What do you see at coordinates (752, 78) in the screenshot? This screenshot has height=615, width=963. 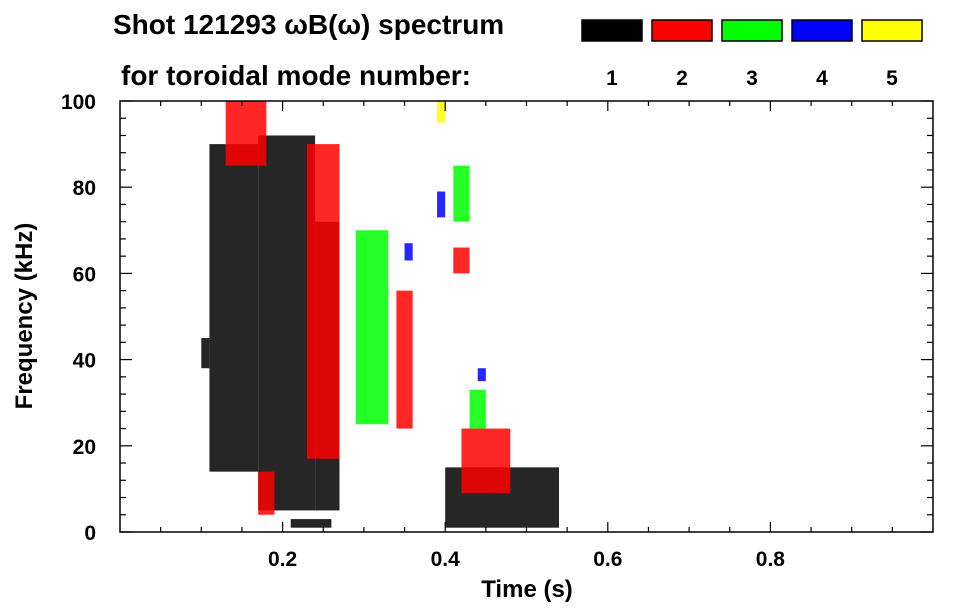 I see `legend-label-3: 3` at bounding box center [752, 78].